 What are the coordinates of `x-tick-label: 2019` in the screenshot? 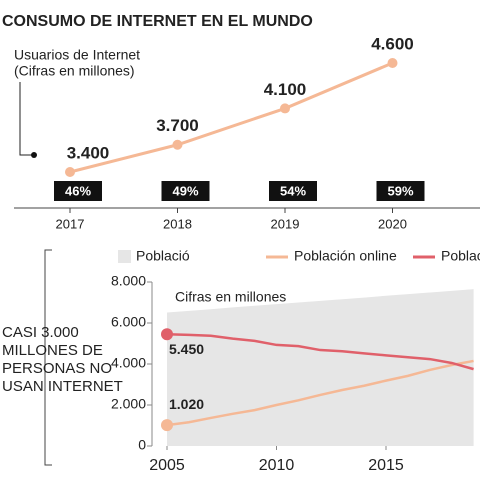 It's located at (285, 223).